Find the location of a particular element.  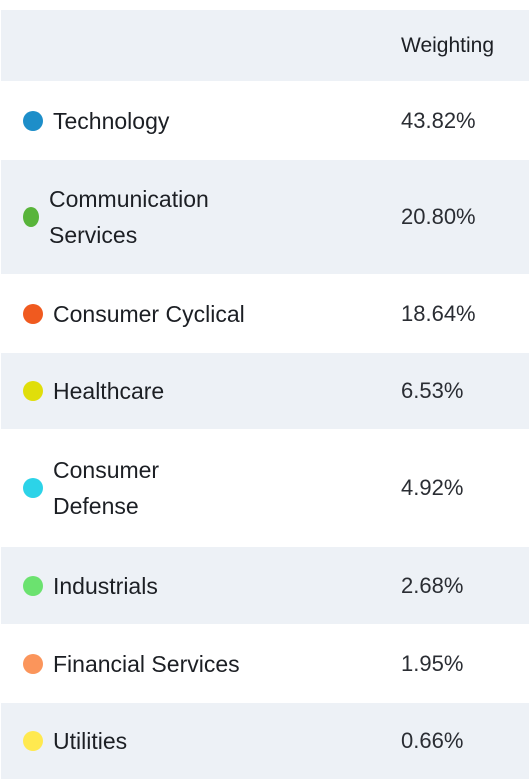

table-row: Industrials 2.68% is located at coordinates (265, 586).